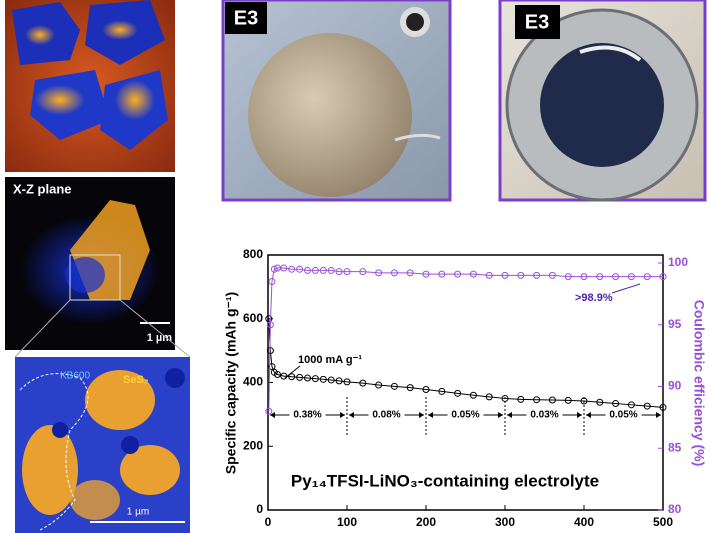 The image size is (711, 533). Describe the element at coordinates (90, 86) in the screenshot. I see `render-panel` at that location.